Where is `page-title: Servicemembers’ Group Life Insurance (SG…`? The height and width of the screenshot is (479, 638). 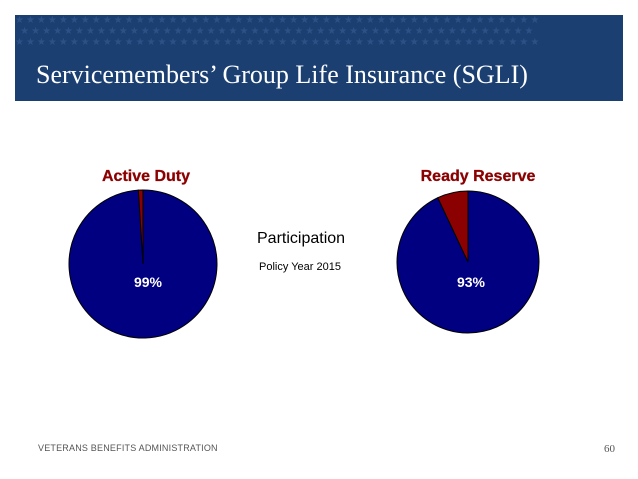 page-title: Servicemembers’ Group Life Insurance (SG… is located at coordinates (282, 74).